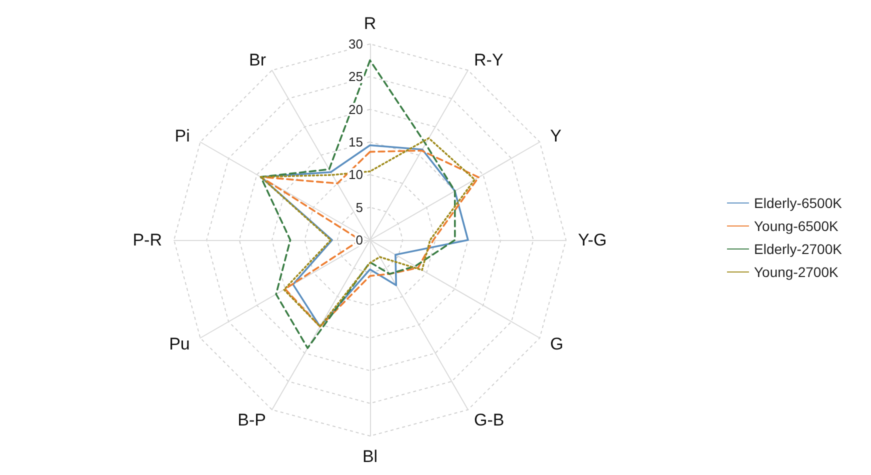 Image resolution: width=871 pixels, height=475 pixels. What do you see at coordinates (489, 420) in the screenshot?
I see `spoke-label: G-B` at bounding box center [489, 420].